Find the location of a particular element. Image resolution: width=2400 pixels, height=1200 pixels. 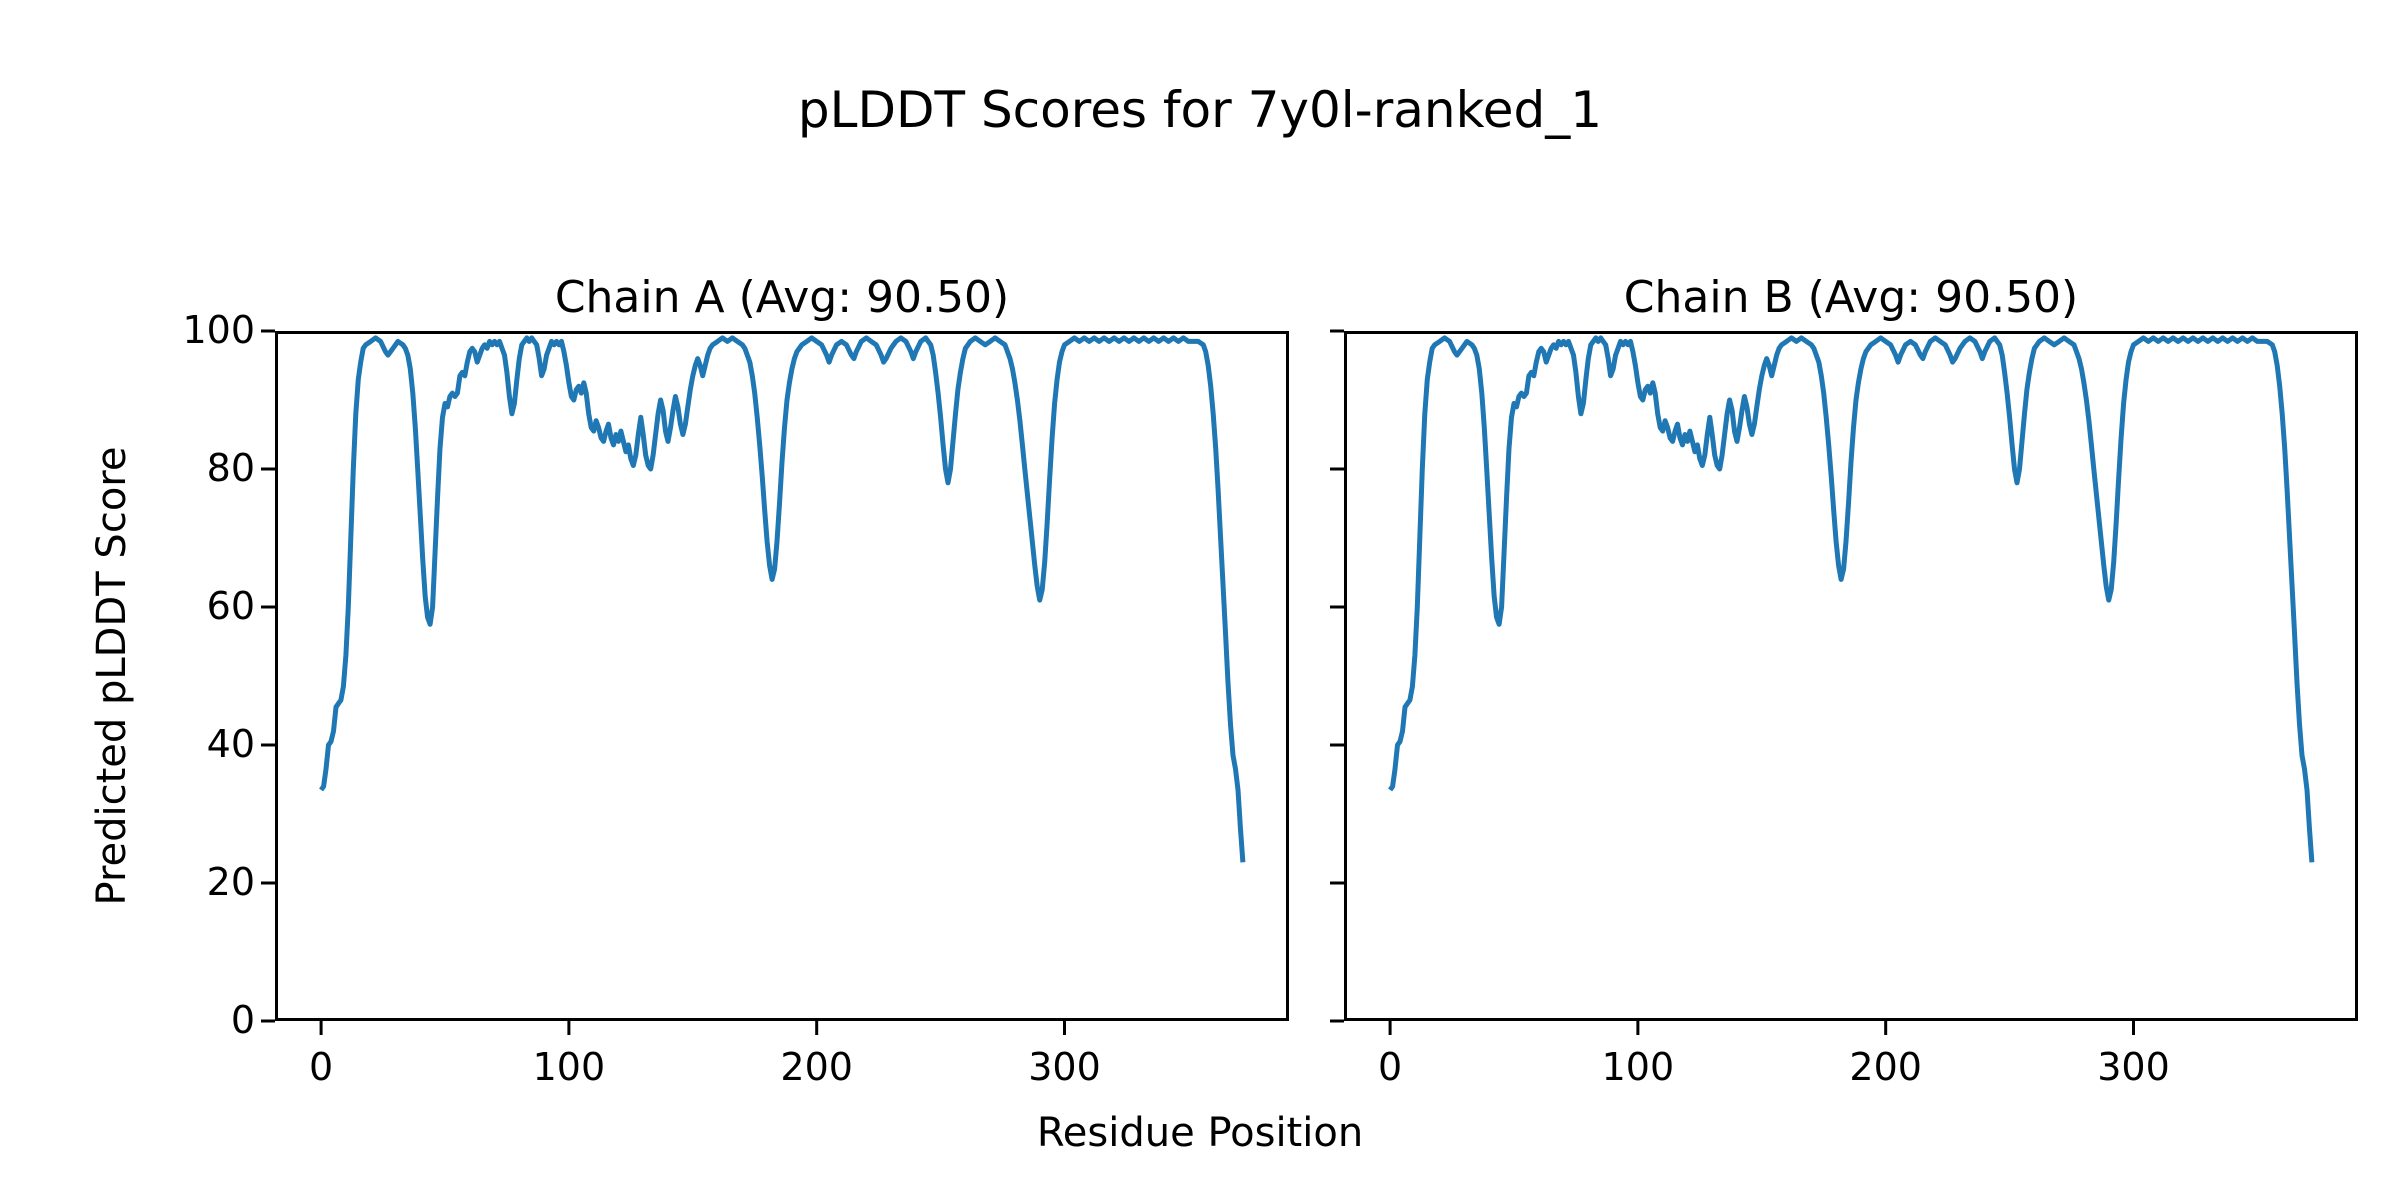

y-tick-label: 0 is located at coordinates (242, 1020).